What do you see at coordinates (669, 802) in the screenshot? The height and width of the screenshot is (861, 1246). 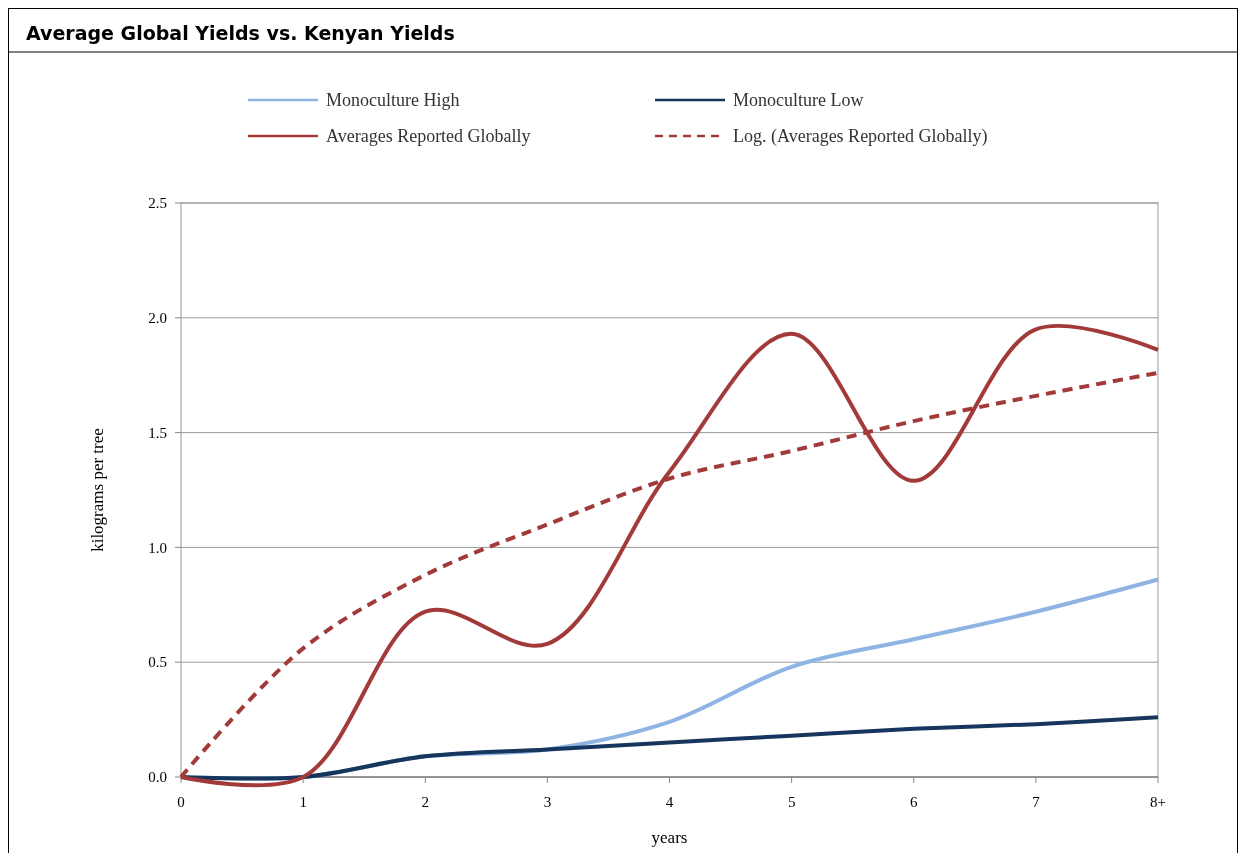 I see `x-tick-label: 4` at bounding box center [669, 802].